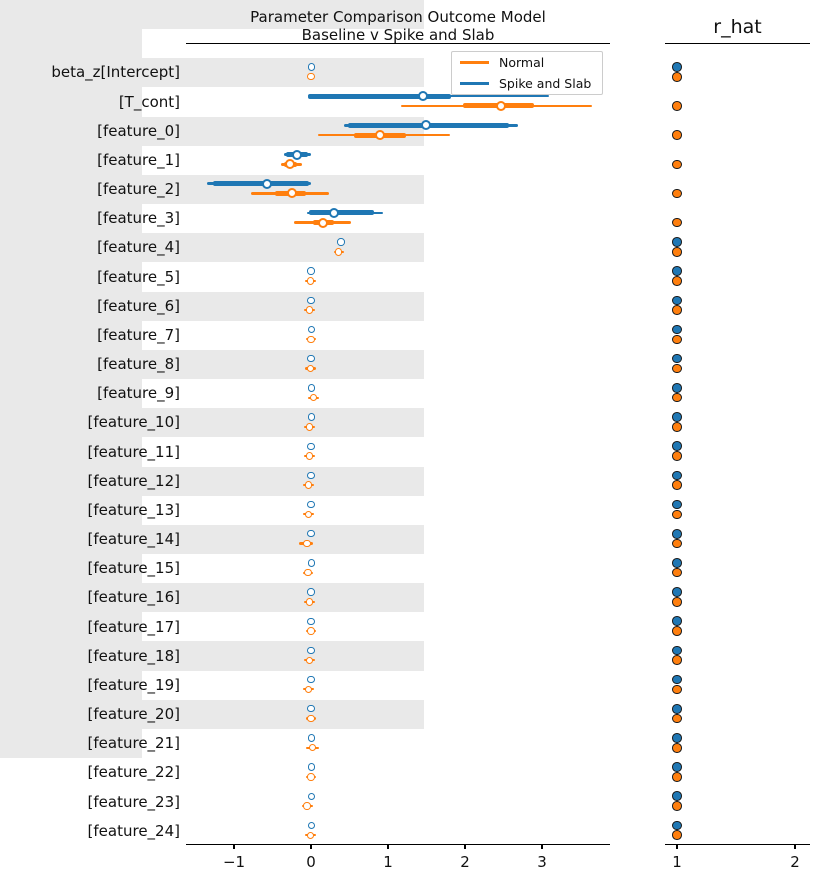 The image size is (816, 884). What do you see at coordinates (115, 72) in the screenshot?
I see `row-label: beta_z[Intercept]` at bounding box center [115, 72].